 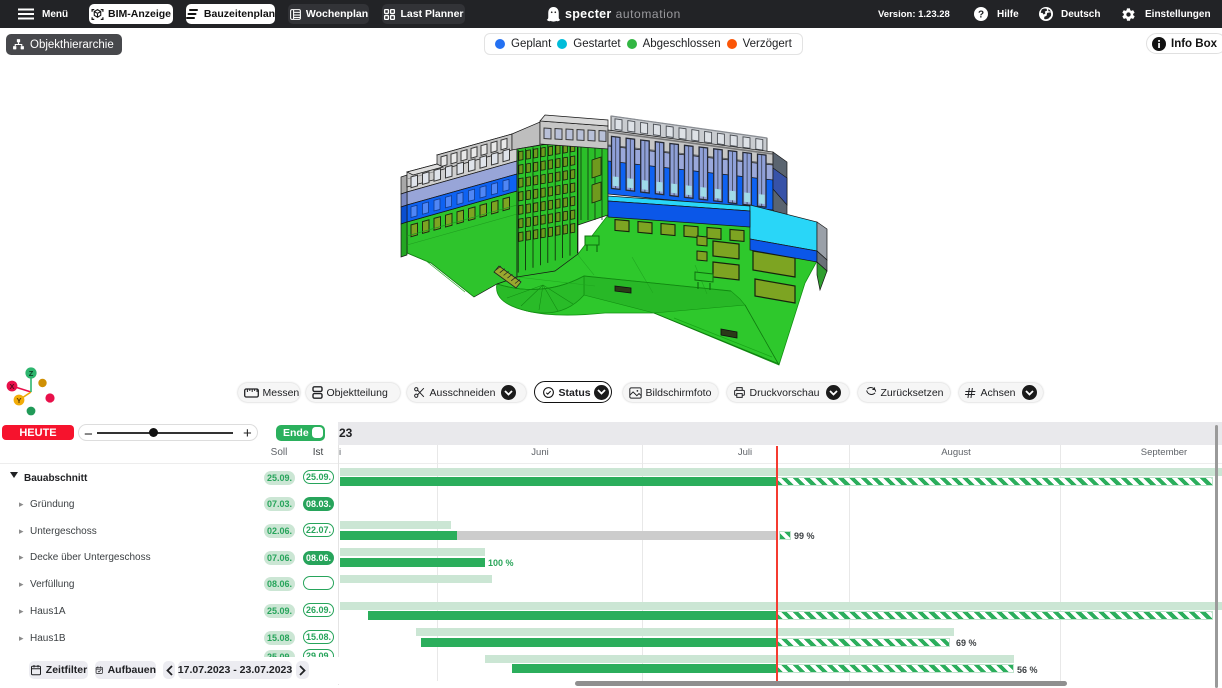 What do you see at coordinates (31, 373) in the screenshot?
I see `svg-text: Z` at bounding box center [31, 373].